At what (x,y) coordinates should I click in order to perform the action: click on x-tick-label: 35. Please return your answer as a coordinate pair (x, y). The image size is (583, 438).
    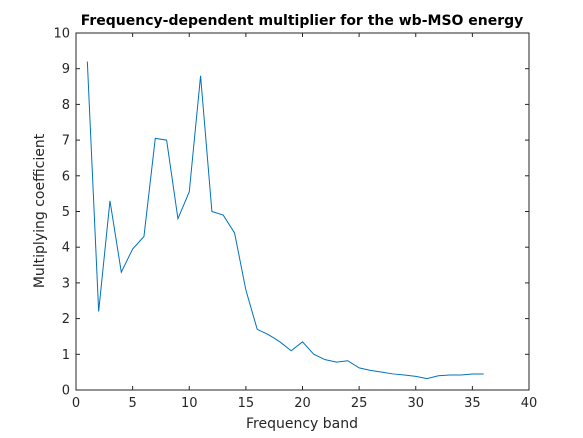
    Looking at the image, I should click on (472, 403).